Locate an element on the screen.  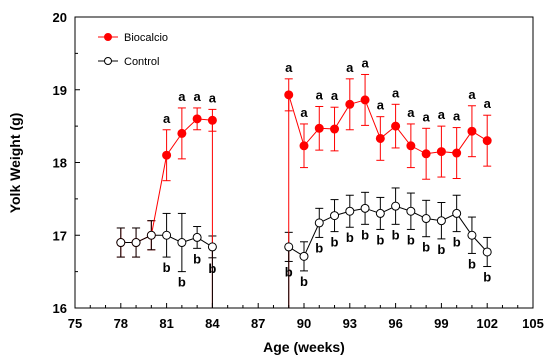
x-tick-label: 99 is located at coordinates (441, 323).